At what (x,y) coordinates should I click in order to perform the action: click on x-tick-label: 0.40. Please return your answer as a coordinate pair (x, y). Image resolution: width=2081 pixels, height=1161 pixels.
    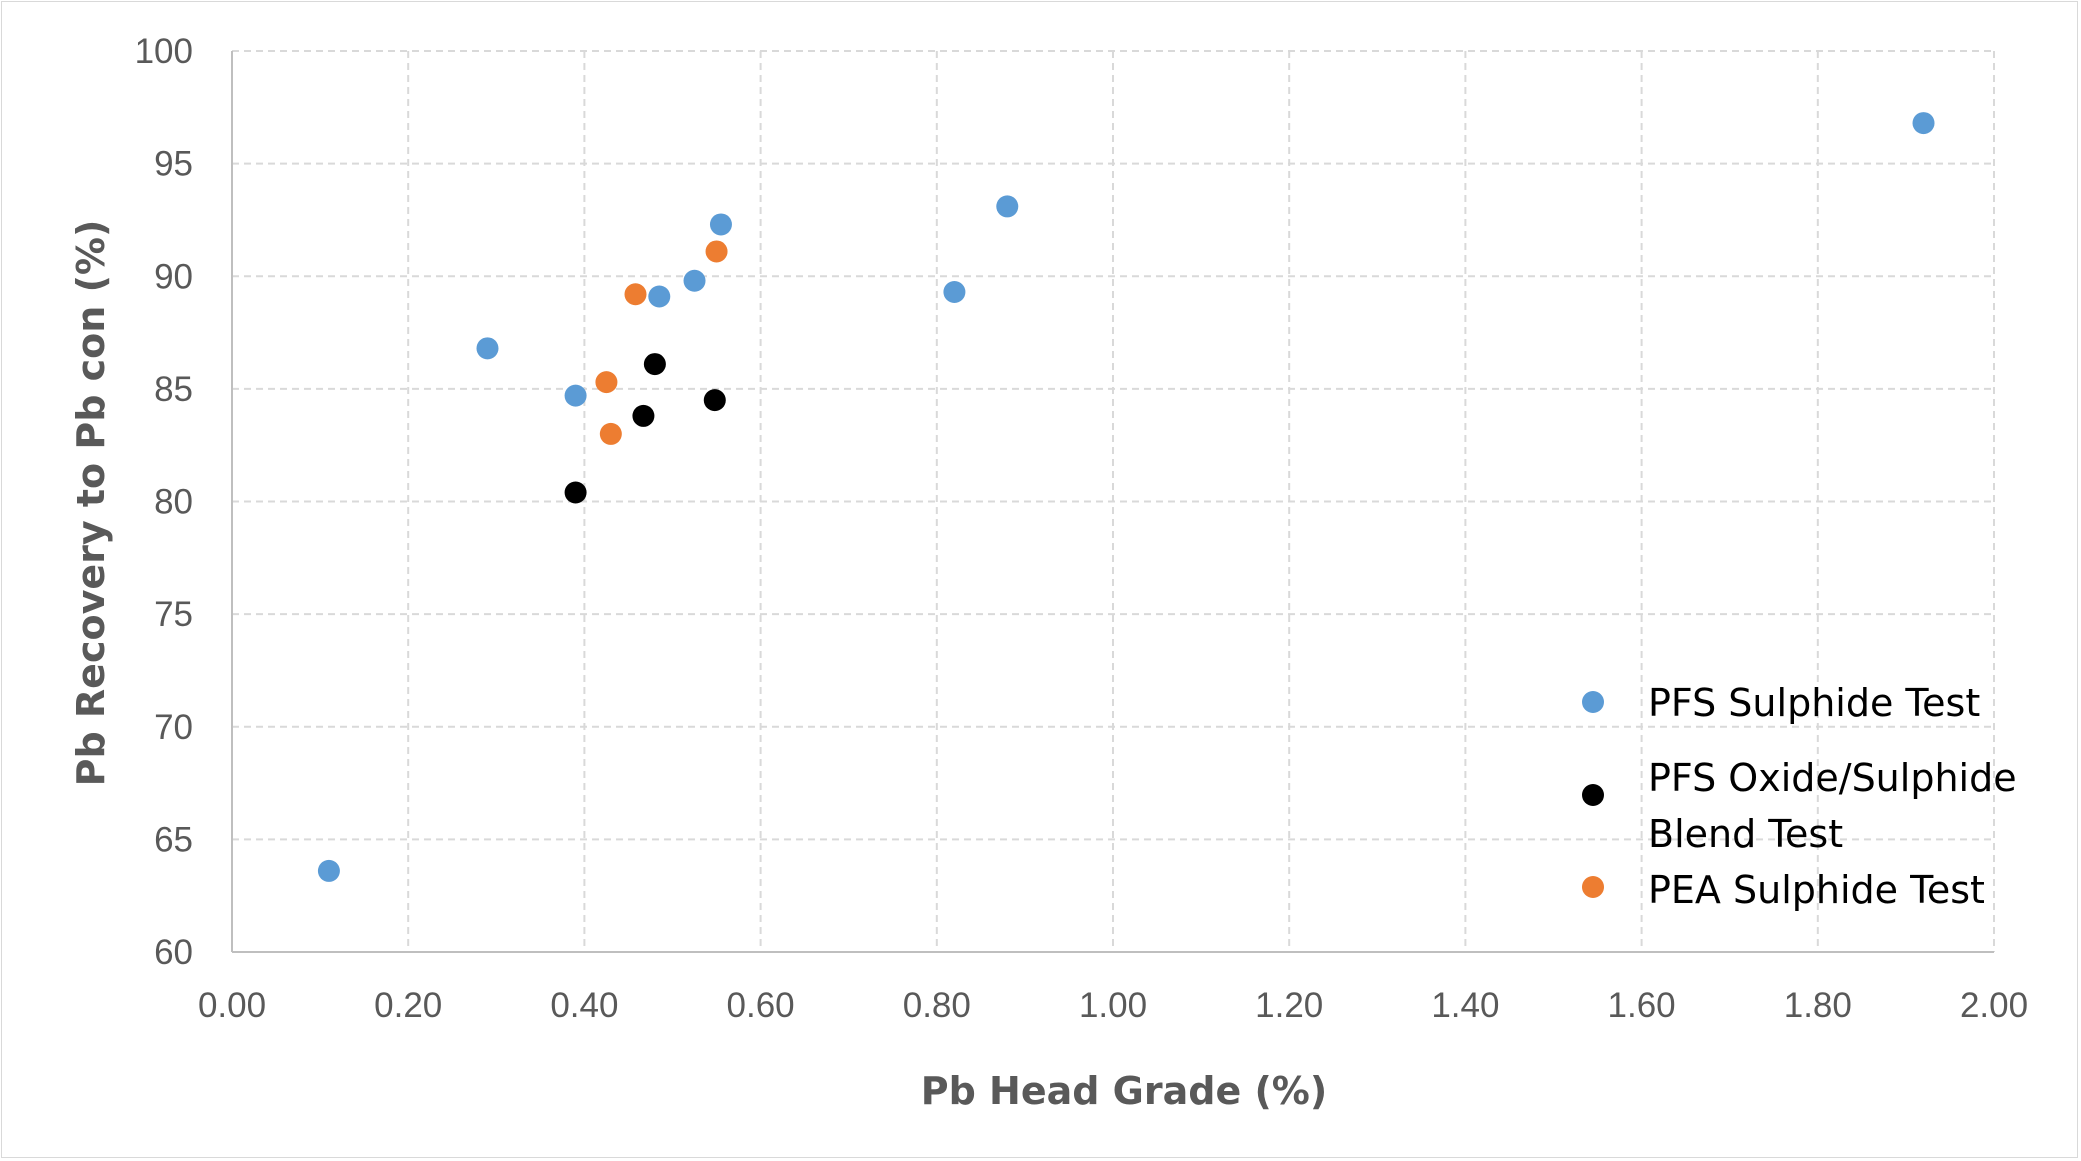
    Looking at the image, I should click on (584, 1005).